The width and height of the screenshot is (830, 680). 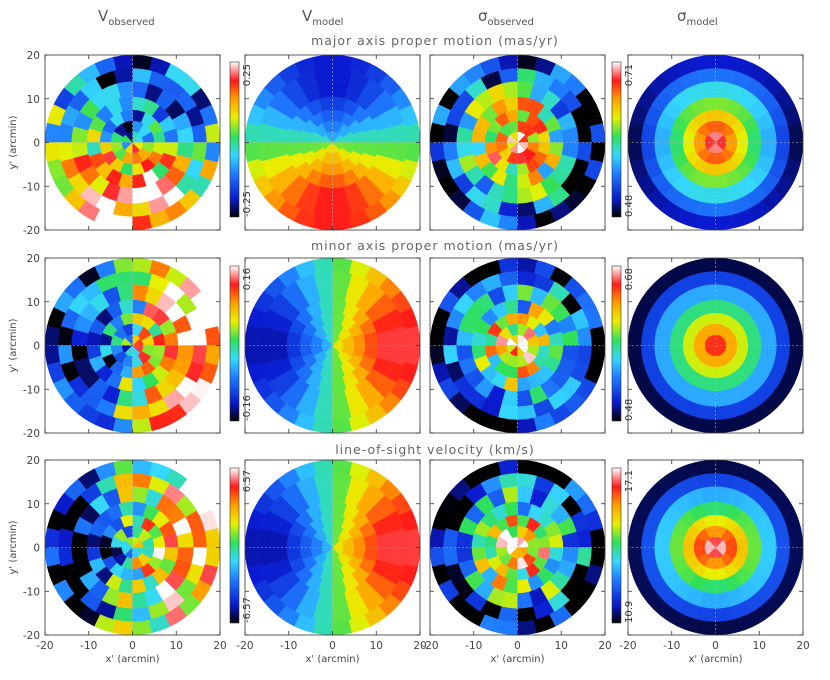 What do you see at coordinates (247, 481) in the screenshot?
I see `colorbar-max-r2-v: 6.57` at bounding box center [247, 481].